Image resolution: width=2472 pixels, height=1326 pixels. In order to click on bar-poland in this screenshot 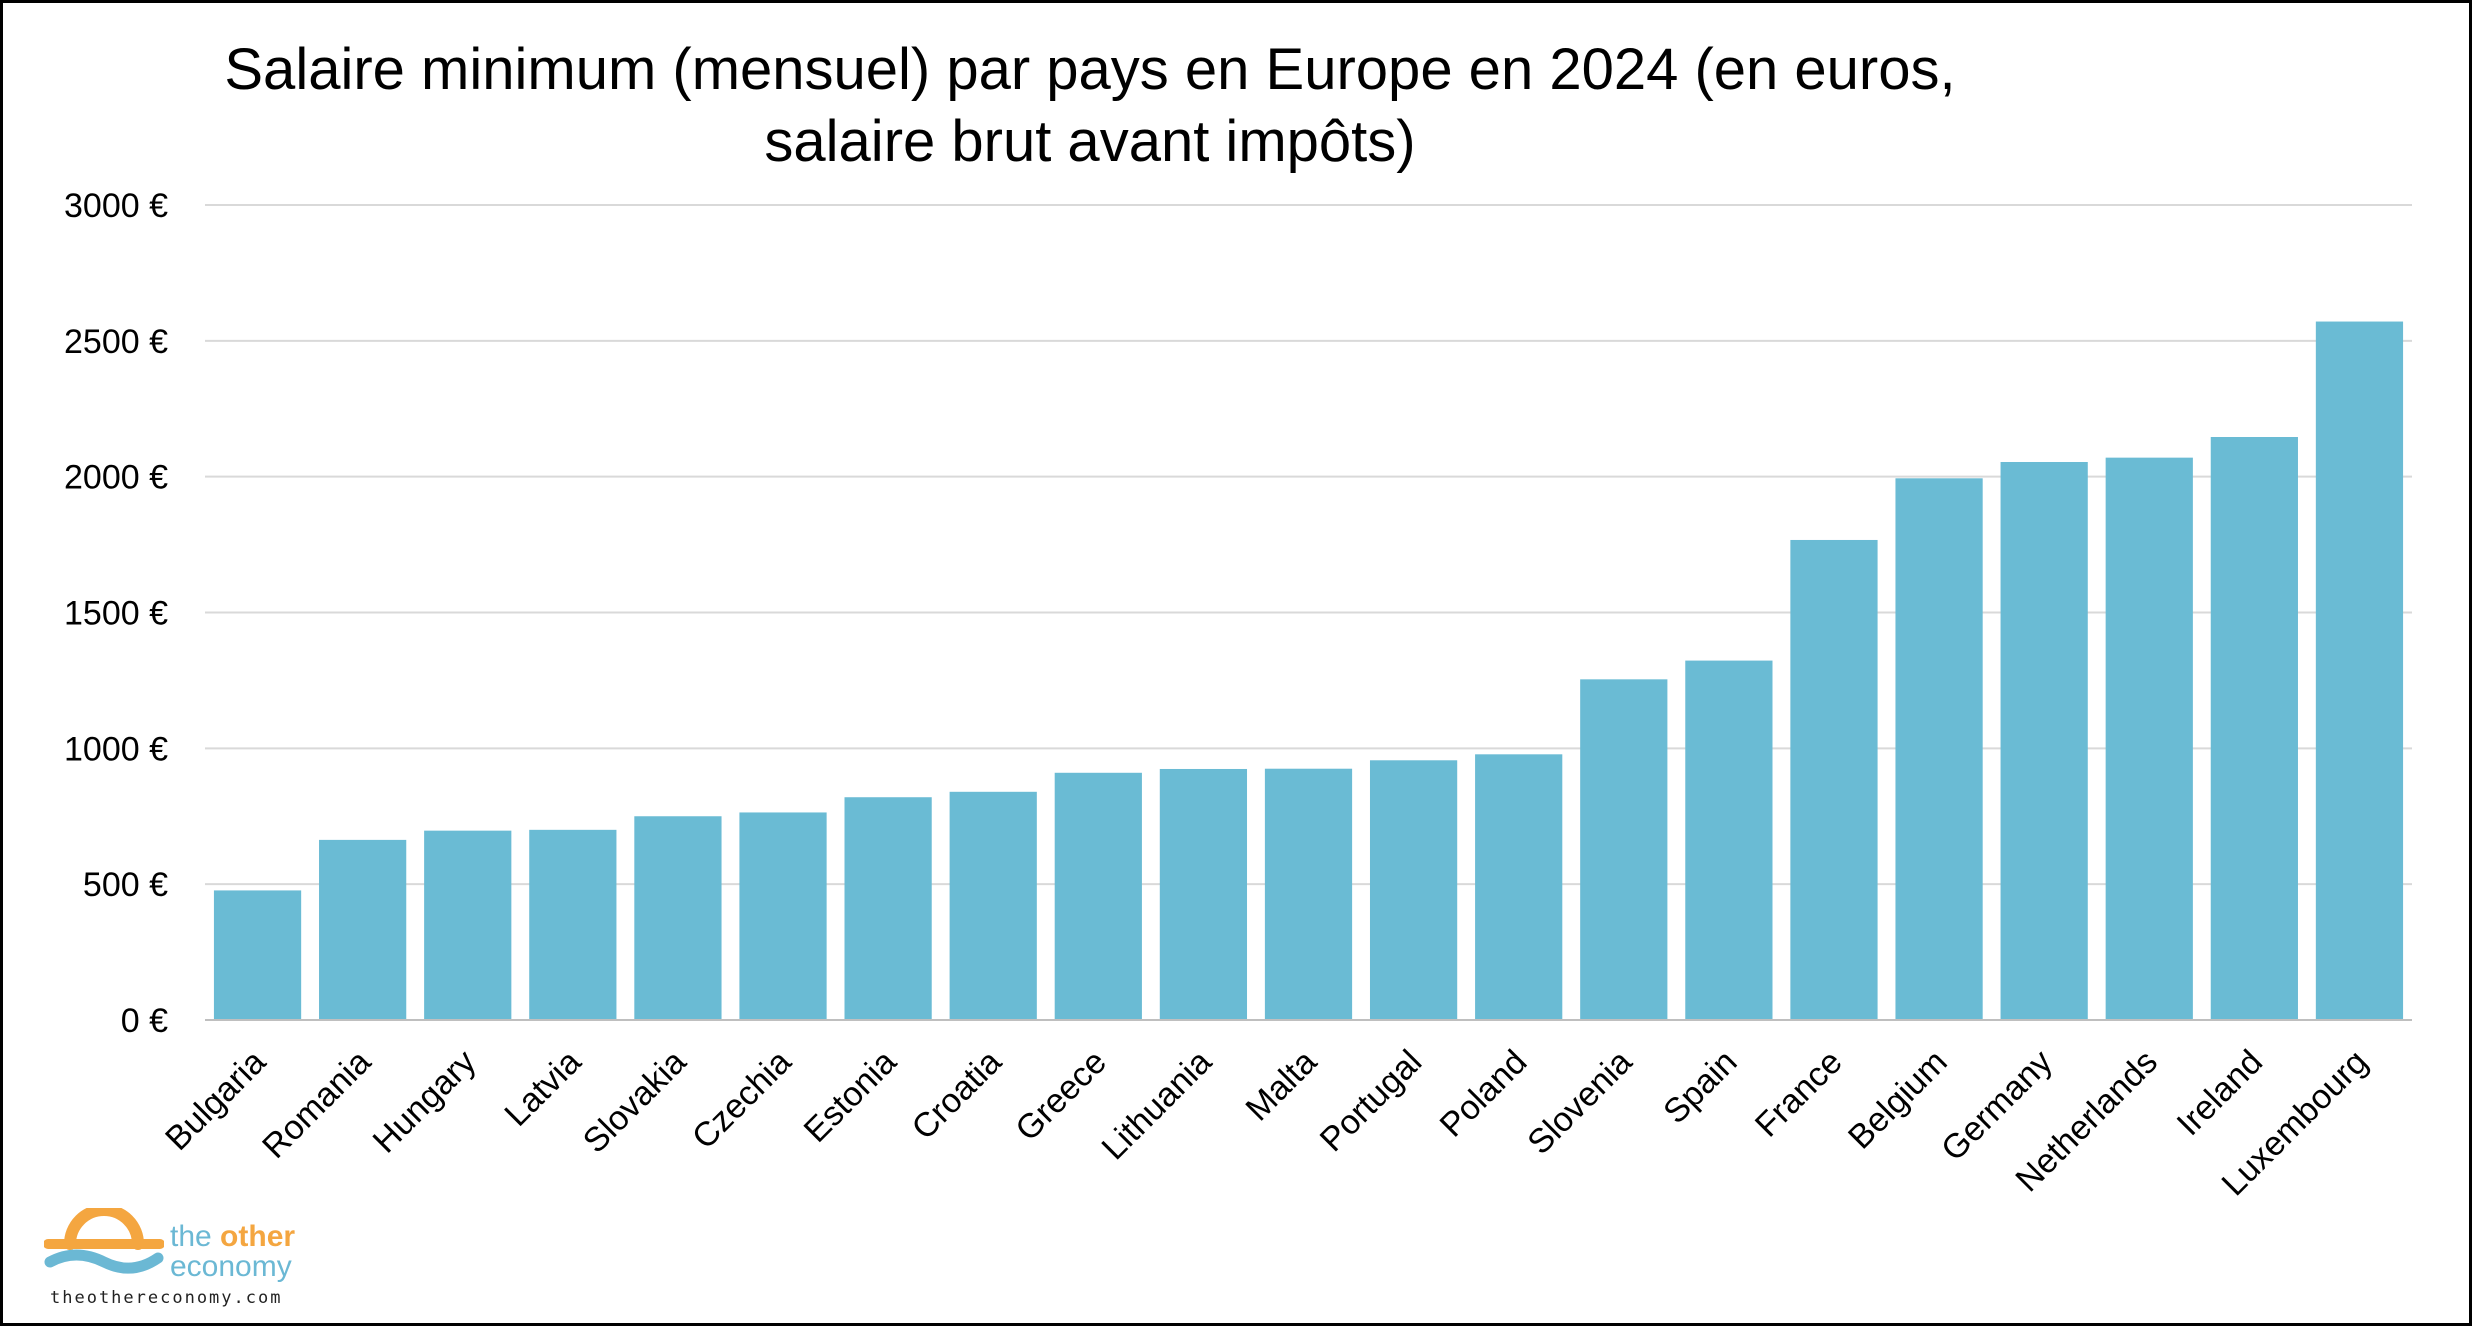, I will do `click(1519, 887)`.